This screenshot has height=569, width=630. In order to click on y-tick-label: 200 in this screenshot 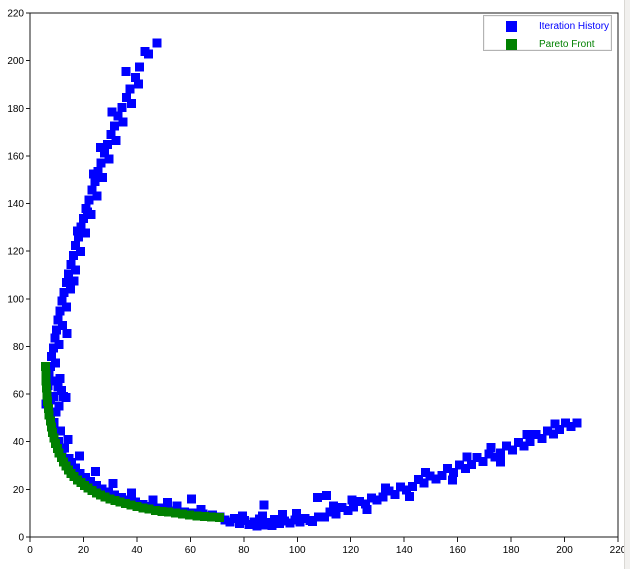, I will do `click(15, 61)`.